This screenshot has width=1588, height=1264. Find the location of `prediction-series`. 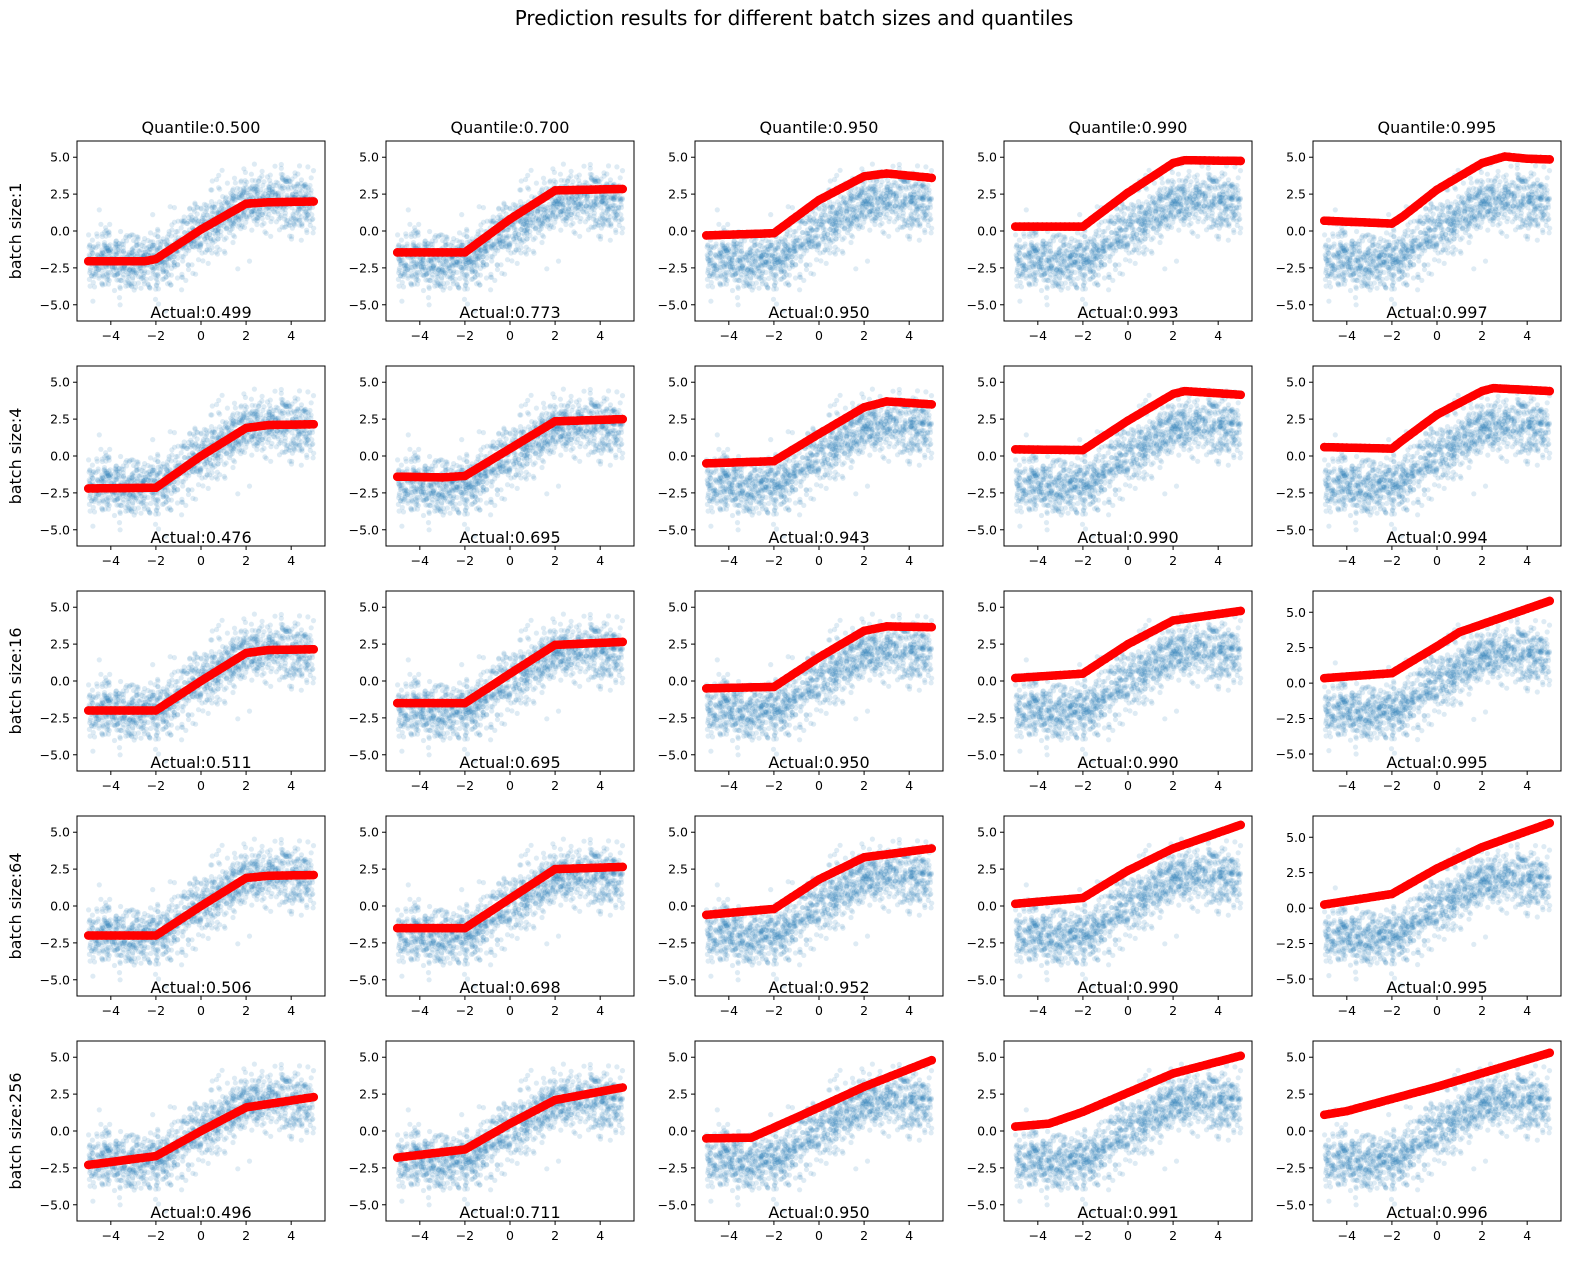

prediction-series is located at coordinates (201, 231).